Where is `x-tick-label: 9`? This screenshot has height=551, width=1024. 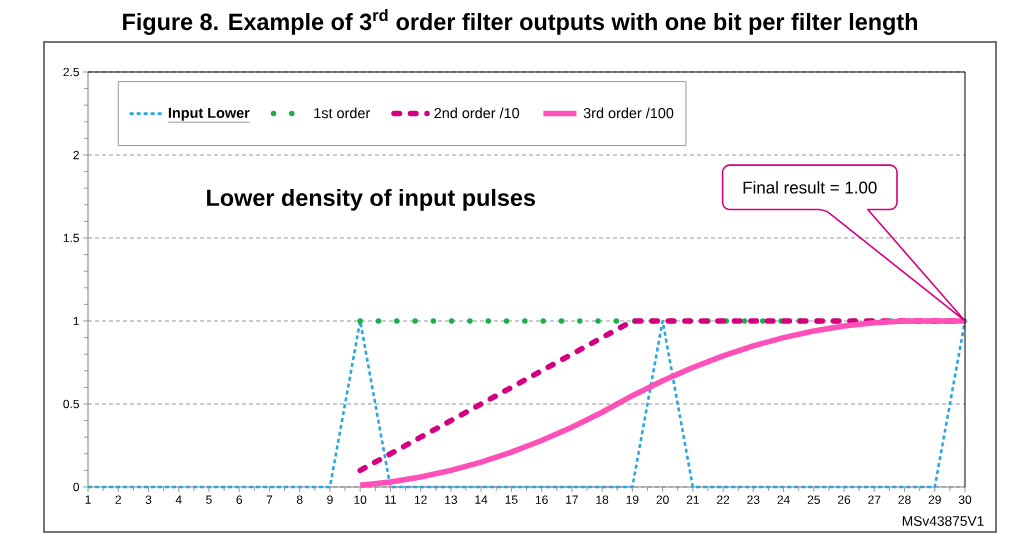 x-tick-label: 9 is located at coordinates (330, 499).